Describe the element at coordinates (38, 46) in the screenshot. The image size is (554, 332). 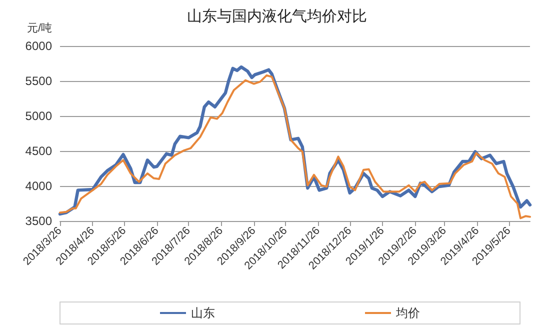
I see `y-tick-label: 6000` at that location.